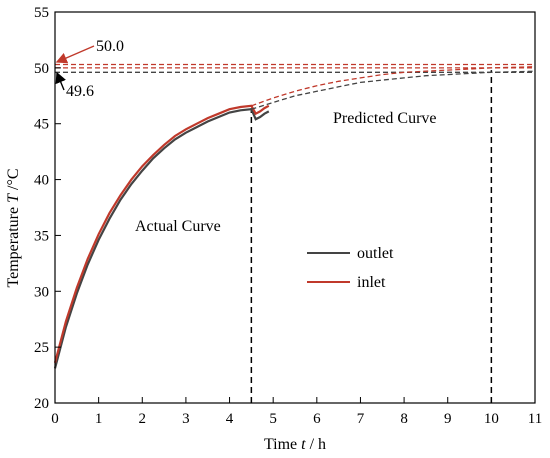  Describe the element at coordinates (143, 419) in the screenshot. I see `x-tick-label: 2` at that location.